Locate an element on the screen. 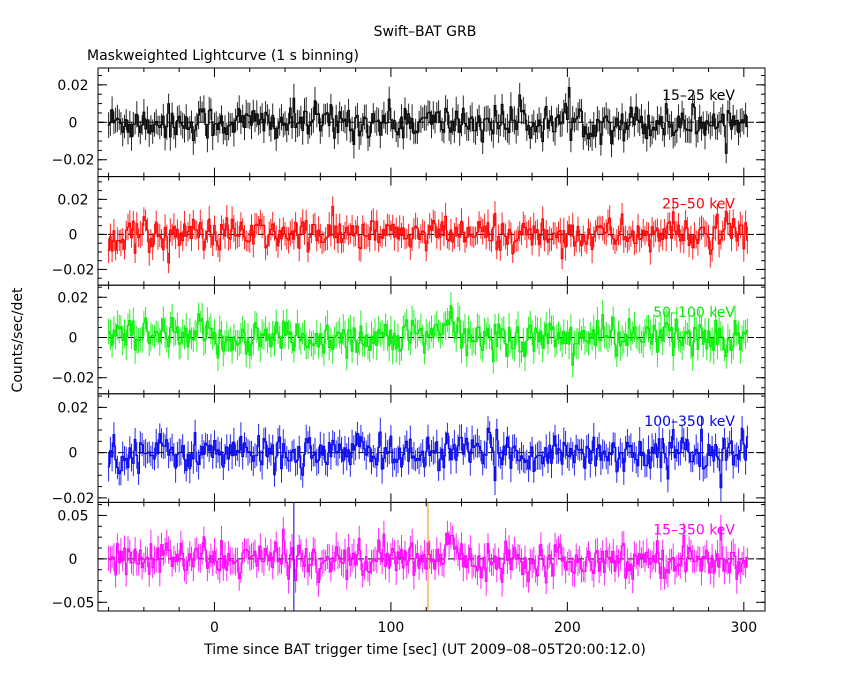 The image size is (850, 680). panel-2-ytick-label: −0.02 is located at coordinates (73, 270).